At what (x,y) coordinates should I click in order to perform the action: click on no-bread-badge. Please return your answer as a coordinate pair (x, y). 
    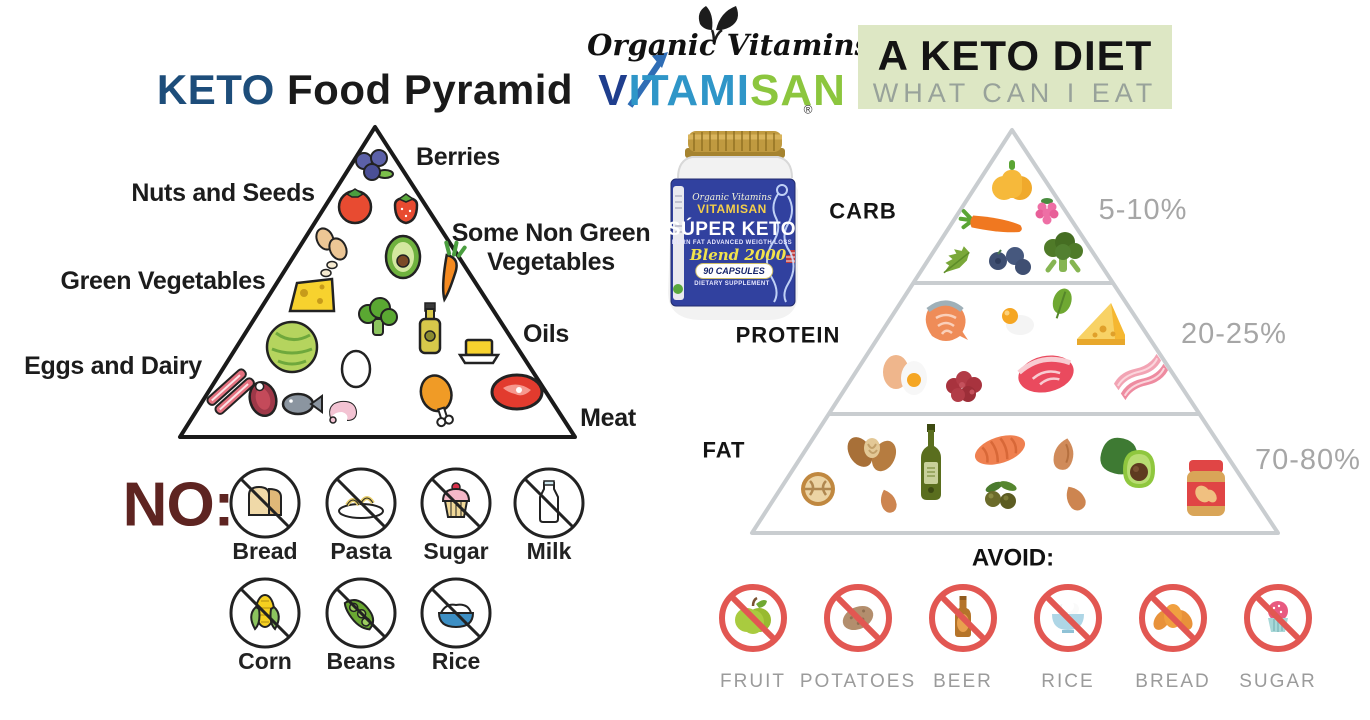
    Looking at the image, I should click on (265, 503).